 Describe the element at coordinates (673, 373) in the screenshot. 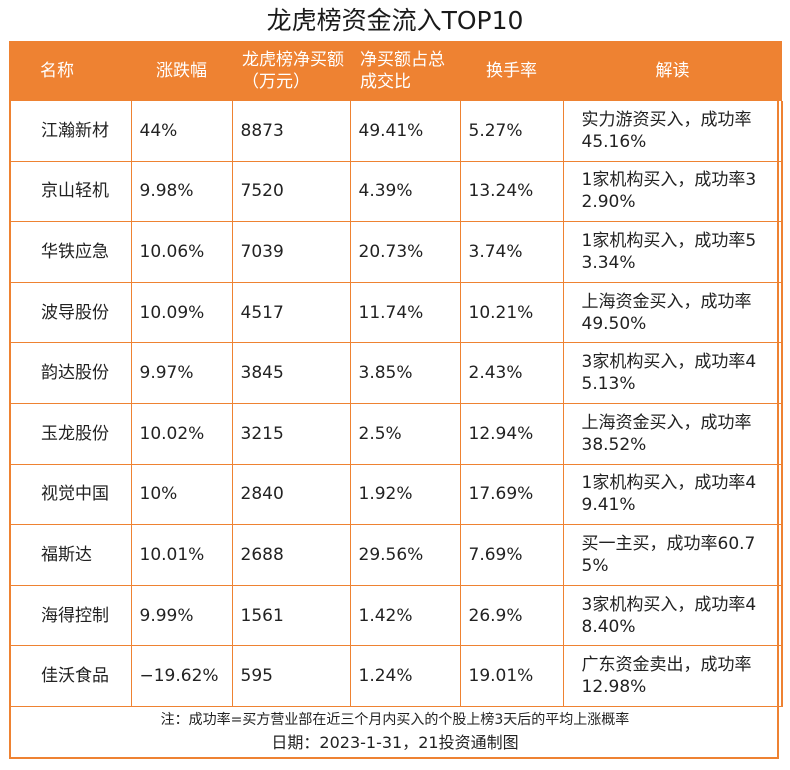

I see `cell-note: 3家机构买入，成功率45.13%` at that location.